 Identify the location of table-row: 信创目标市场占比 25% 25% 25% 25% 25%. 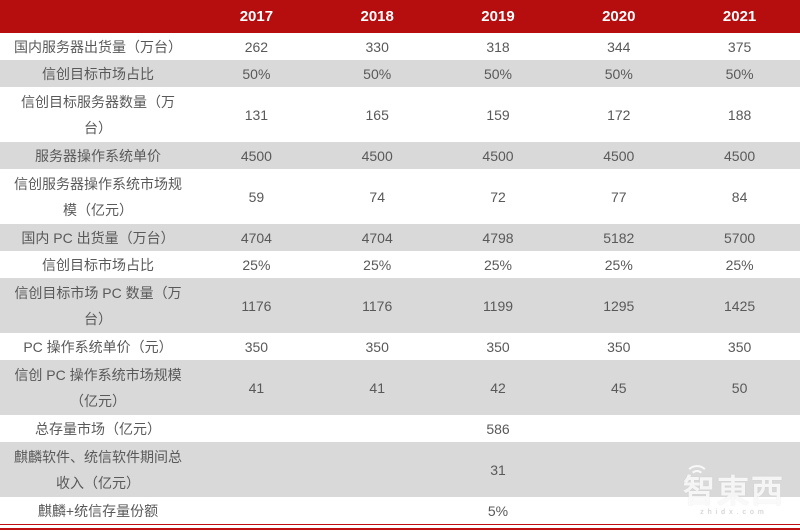
(400, 264).